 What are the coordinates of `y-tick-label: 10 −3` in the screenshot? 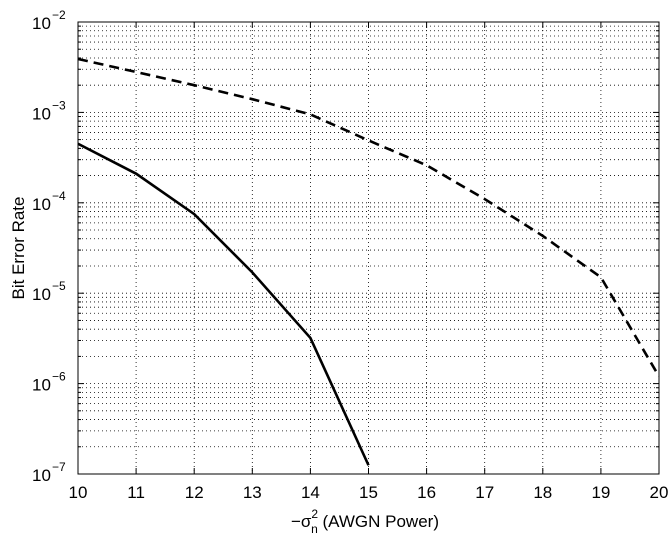 It's located at (49, 110).